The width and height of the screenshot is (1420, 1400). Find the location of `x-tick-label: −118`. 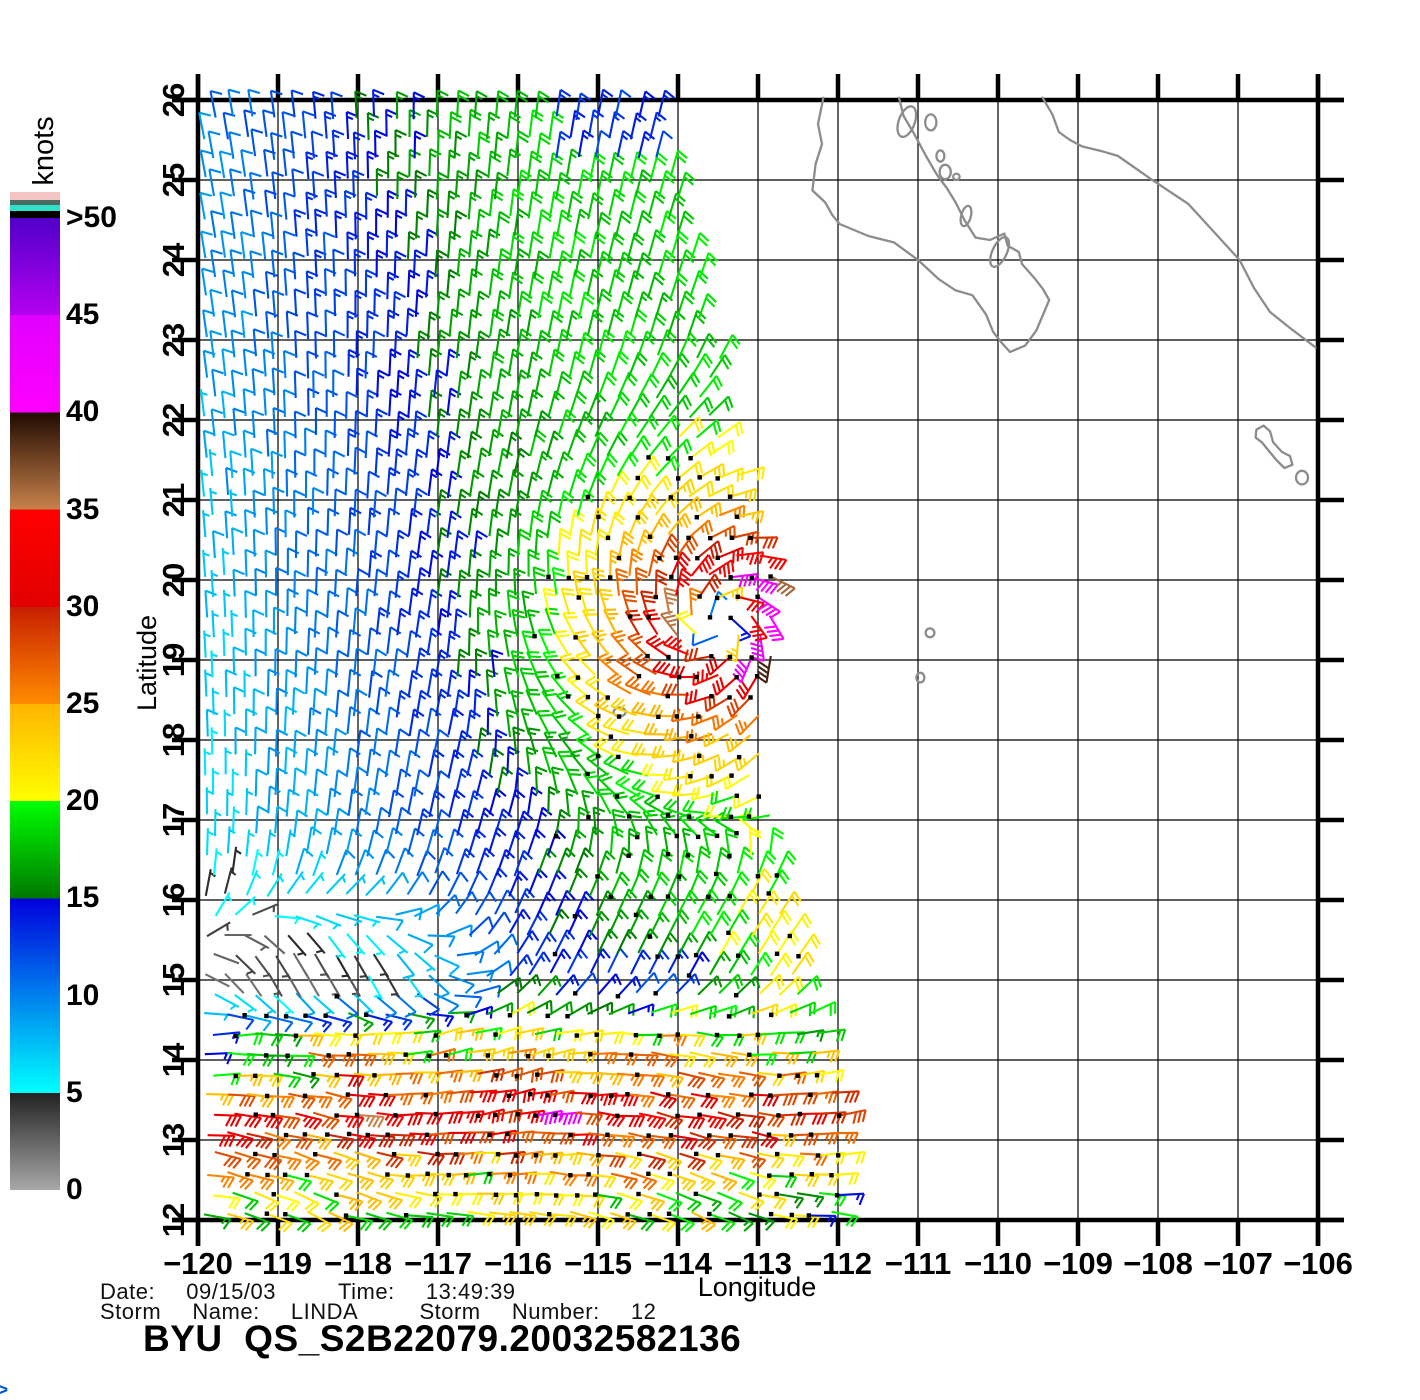

x-tick-label: −118 is located at coordinates (358, 1263).